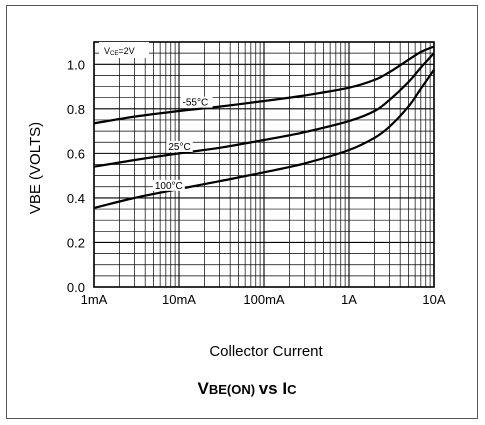 Image resolution: width=485 pixels, height=425 pixels. Describe the element at coordinates (433, 299) in the screenshot. I see `x-tick-label: 10A` at that location.